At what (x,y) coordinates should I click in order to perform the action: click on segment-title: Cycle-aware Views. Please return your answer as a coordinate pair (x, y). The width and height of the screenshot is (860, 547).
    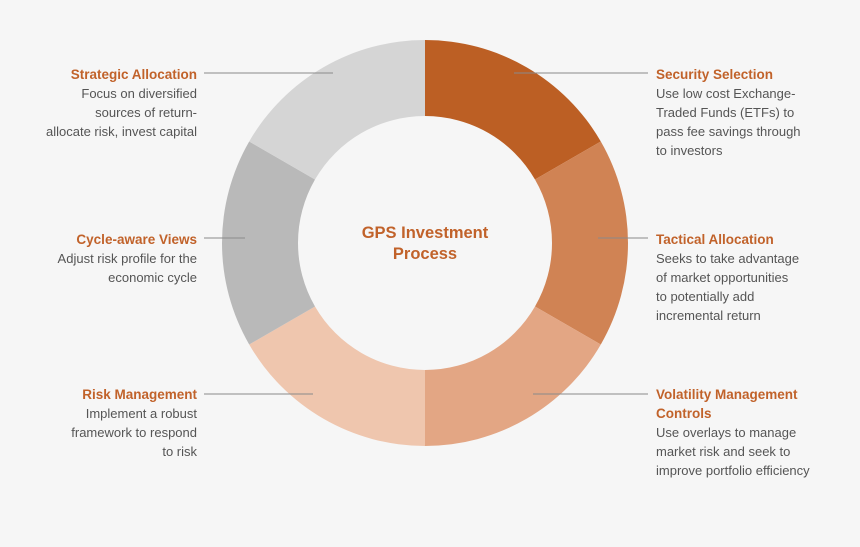
    Looking at the image, I should click on (136, 239).